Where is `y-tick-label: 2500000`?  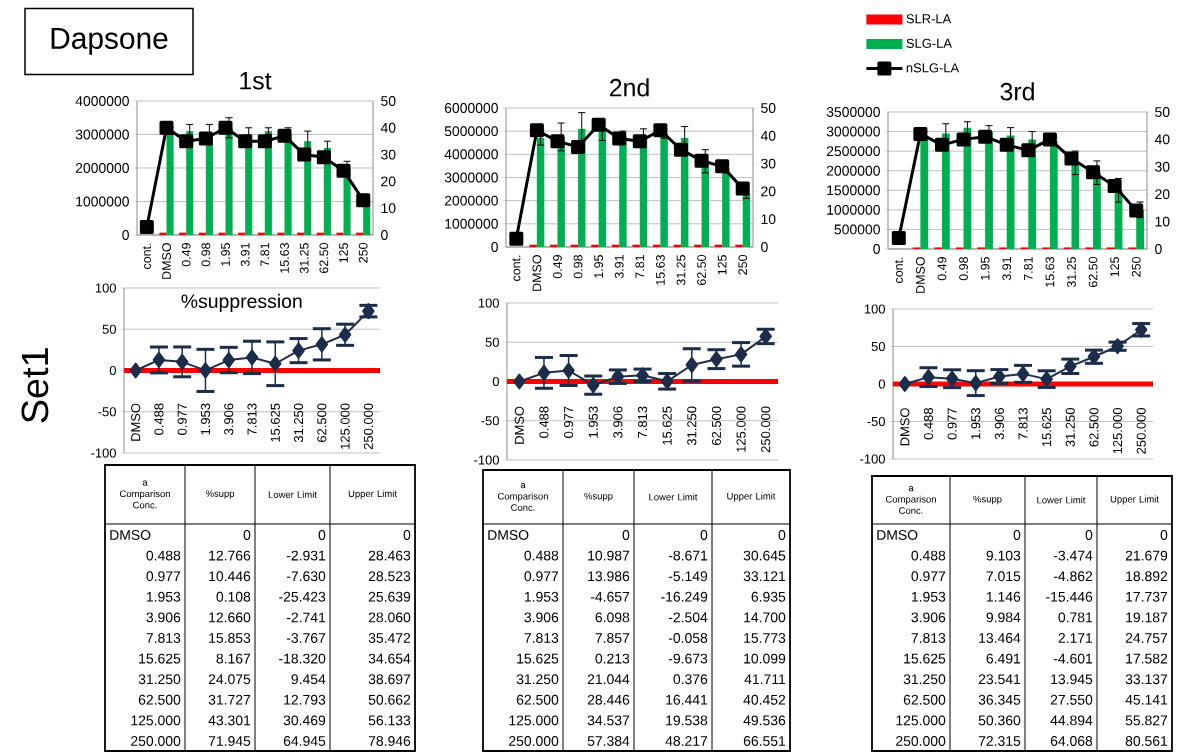
y-tick-label: 2500000 is located at coordinates (853, 151).